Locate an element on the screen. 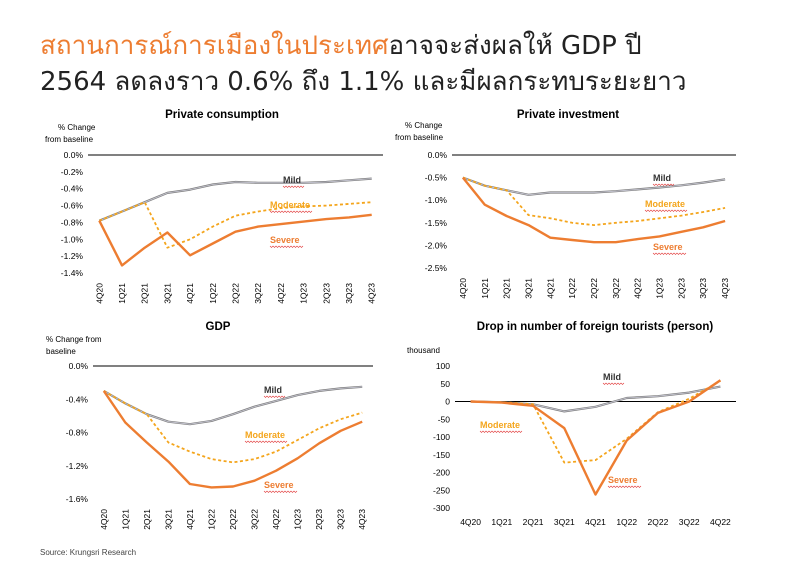 The width and height of the screenshot is (793, 565). y-tick-label: -100 is located at coordinates (441, 437).